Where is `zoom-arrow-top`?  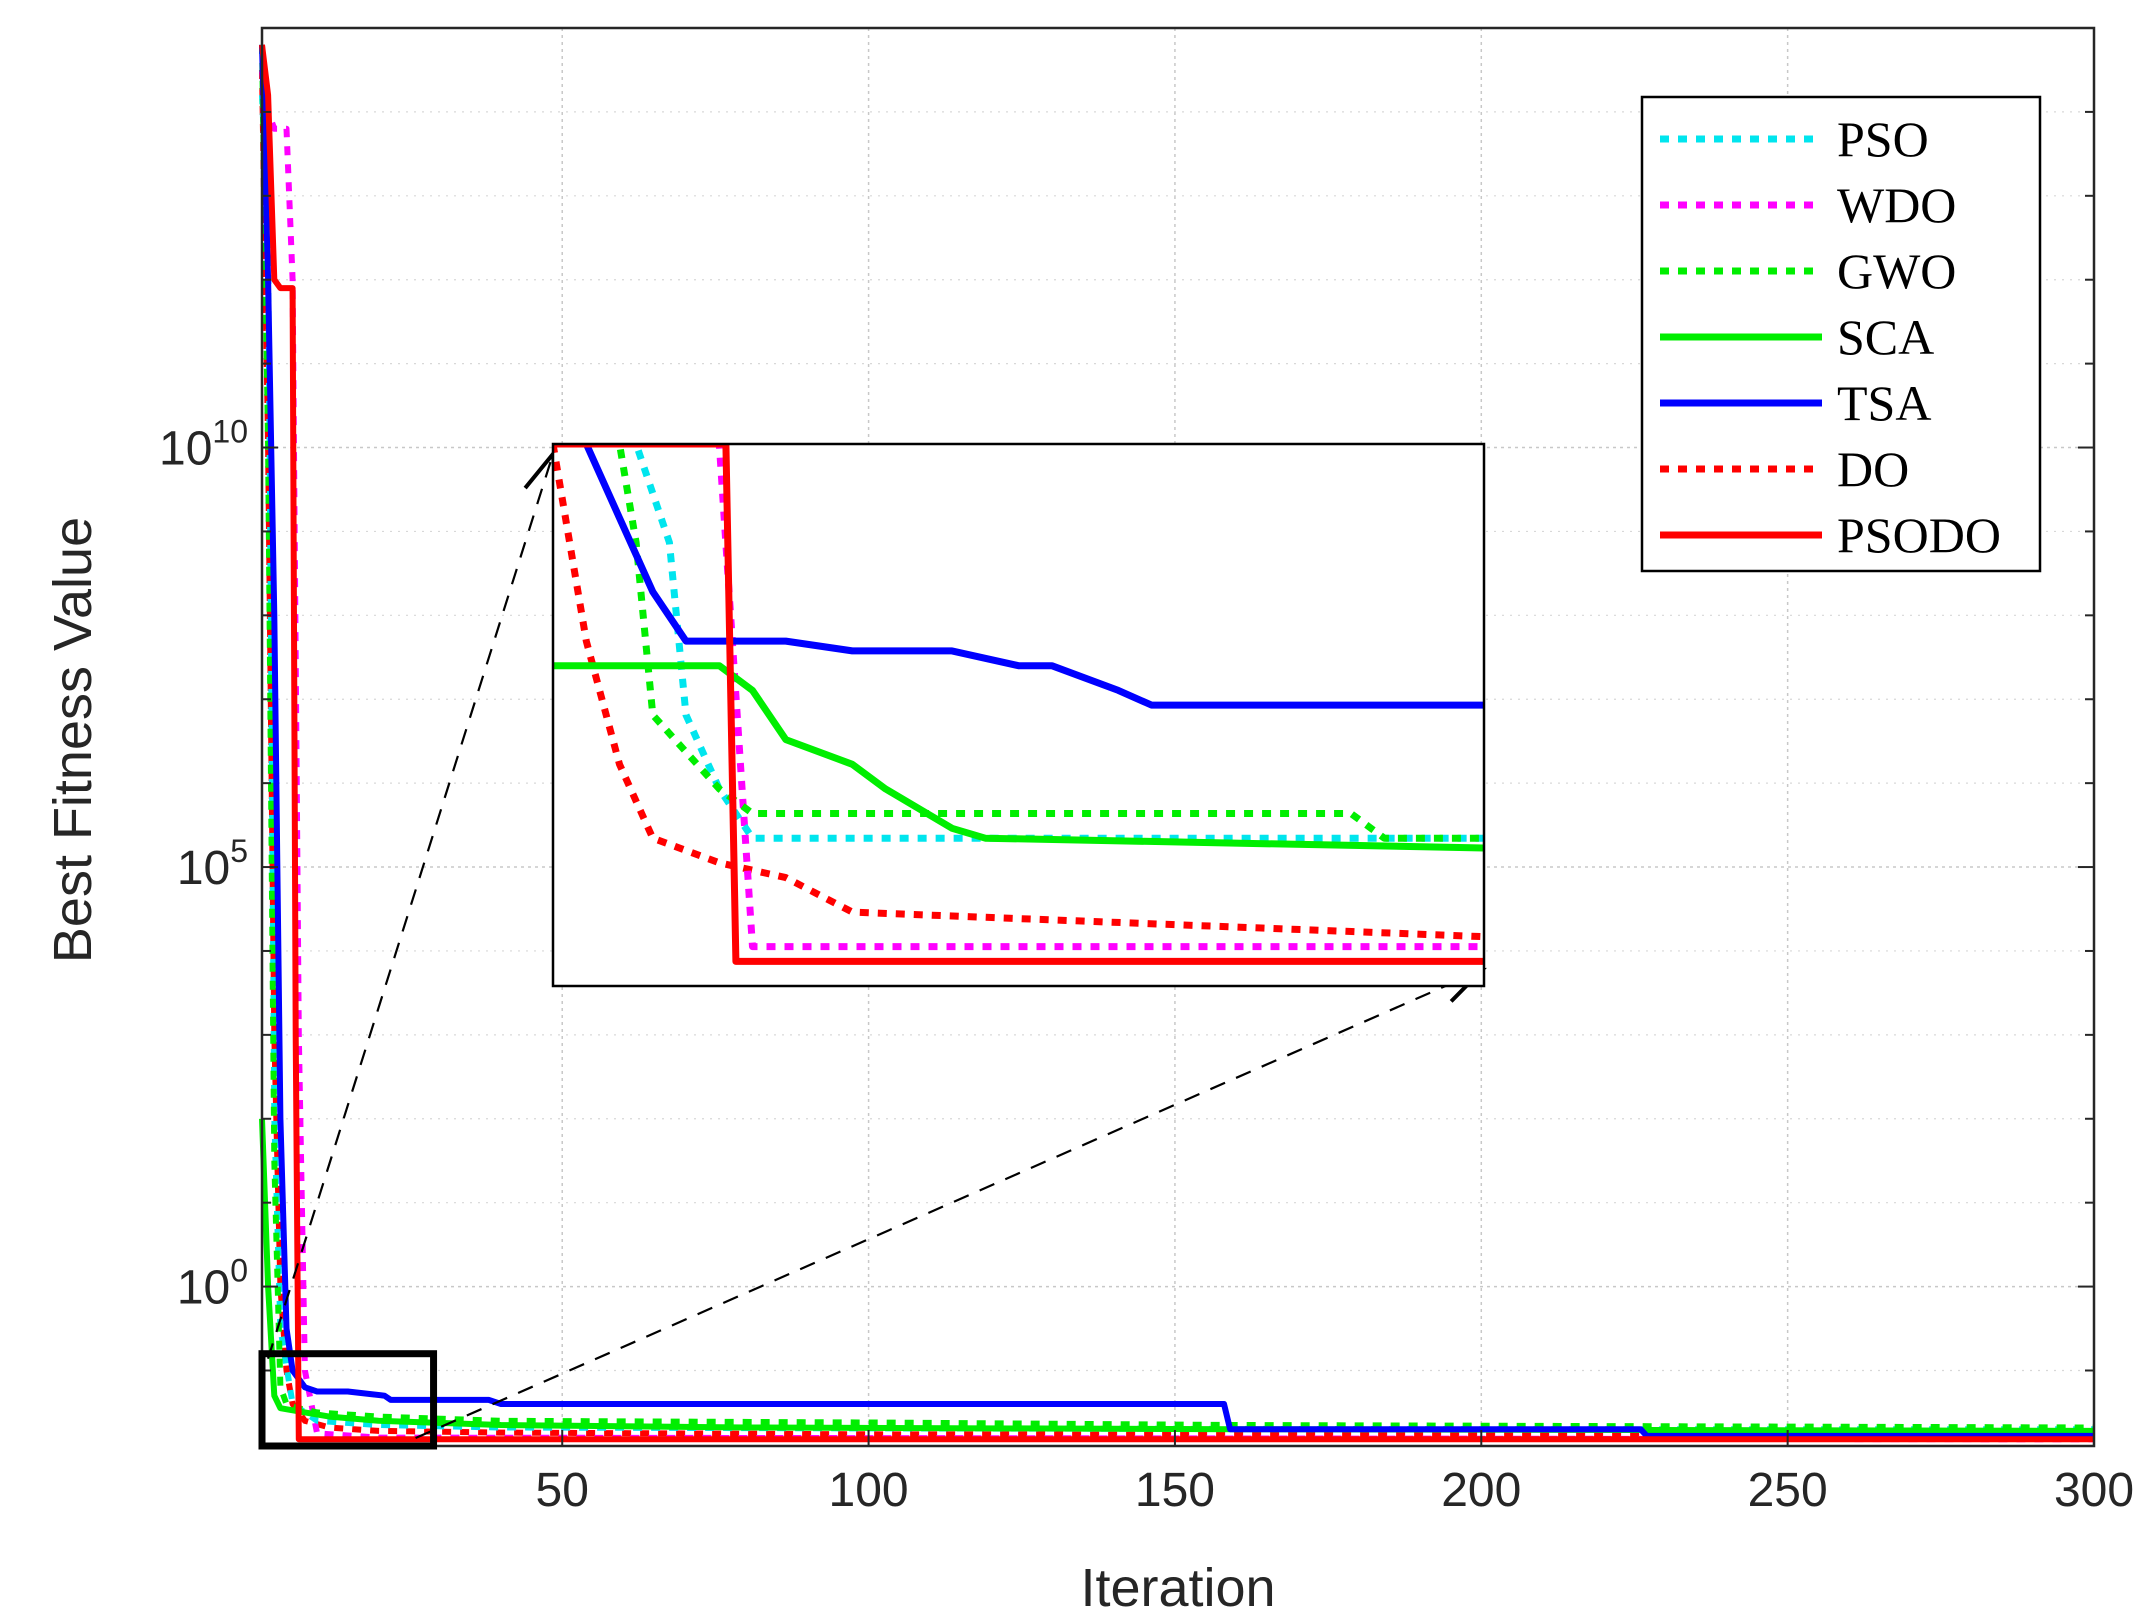 zoom-arrow-top is located at coordinates (410, 906).